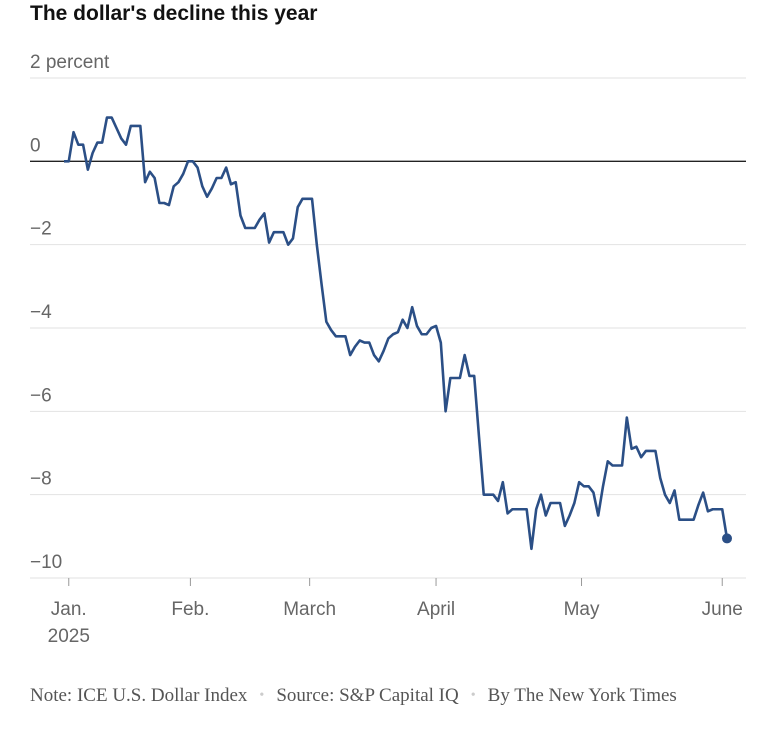 The width and height of the screenshot is (776, 745). Describe the element at coordinates (35, 145) in the screenshot. I see `y-tick-label: 0` at that location.